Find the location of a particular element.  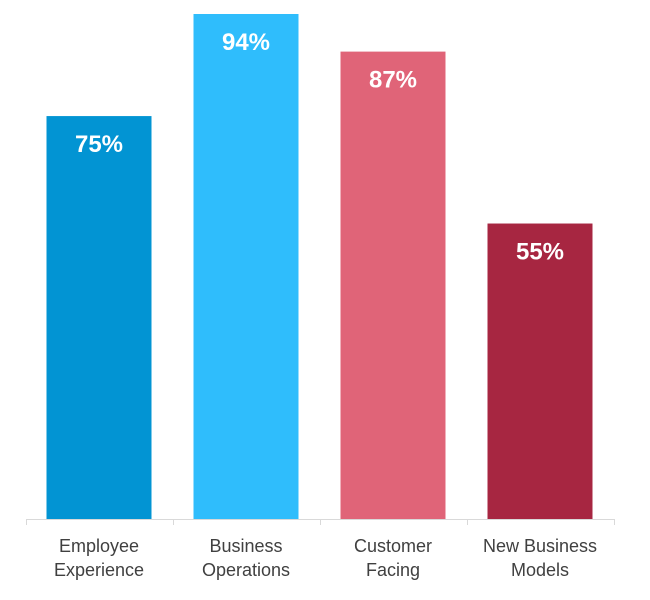

category-label: Facing is located at coordinates (393, 570).